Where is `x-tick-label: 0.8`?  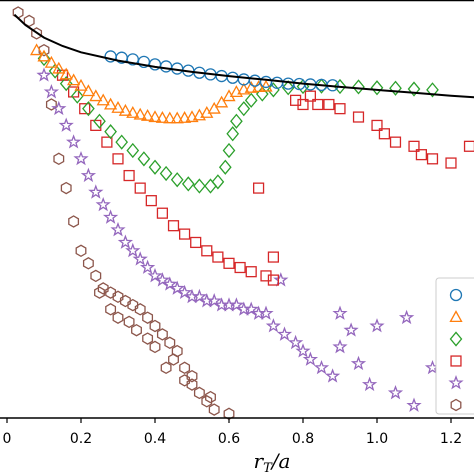
x-tick-label: 0.8 is located at coordinates (303, 439).